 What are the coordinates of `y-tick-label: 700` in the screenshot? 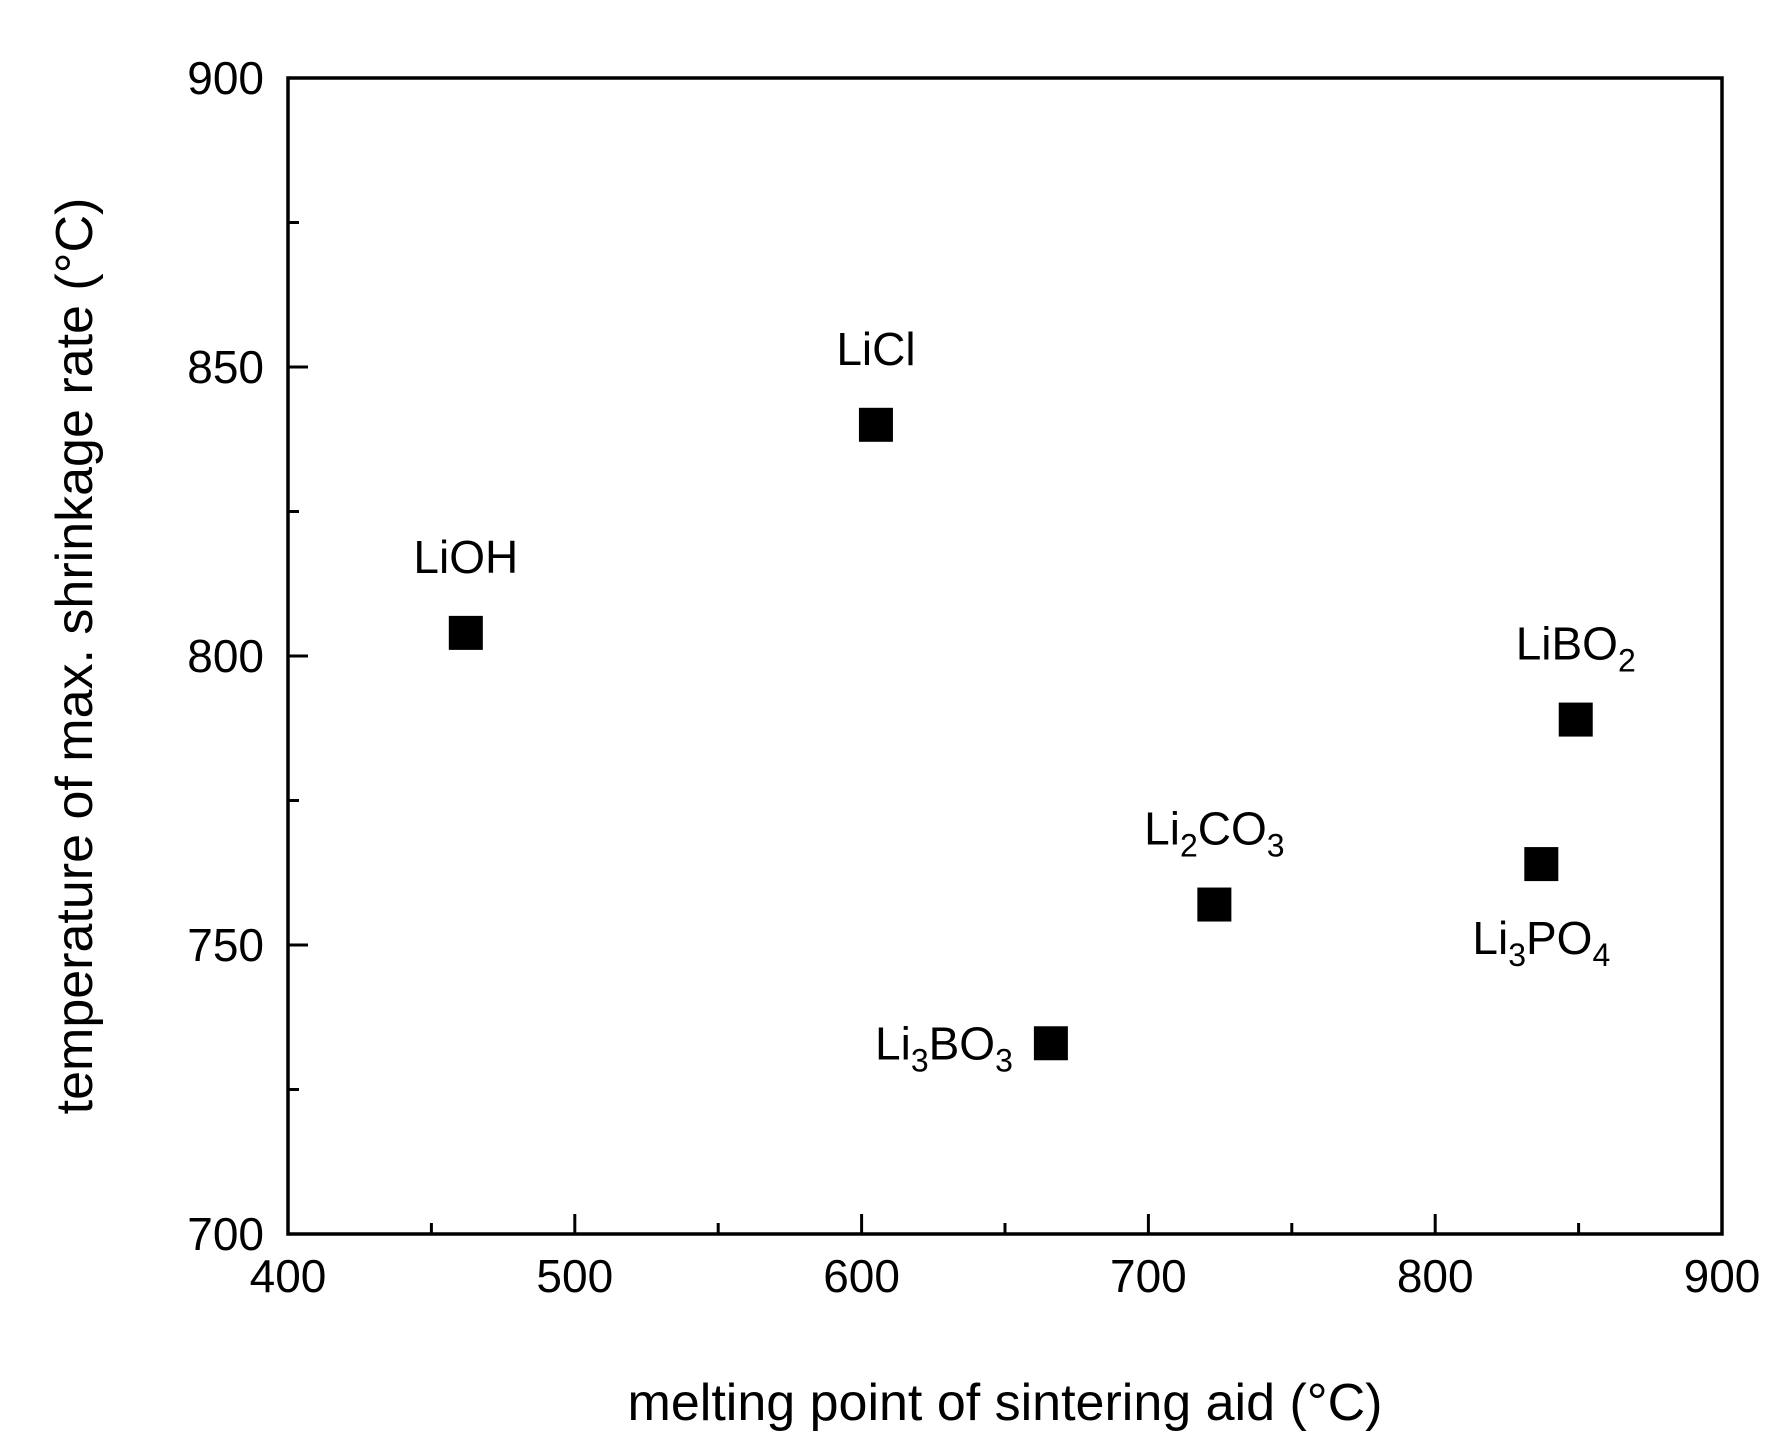 It's located at (225, 1234).